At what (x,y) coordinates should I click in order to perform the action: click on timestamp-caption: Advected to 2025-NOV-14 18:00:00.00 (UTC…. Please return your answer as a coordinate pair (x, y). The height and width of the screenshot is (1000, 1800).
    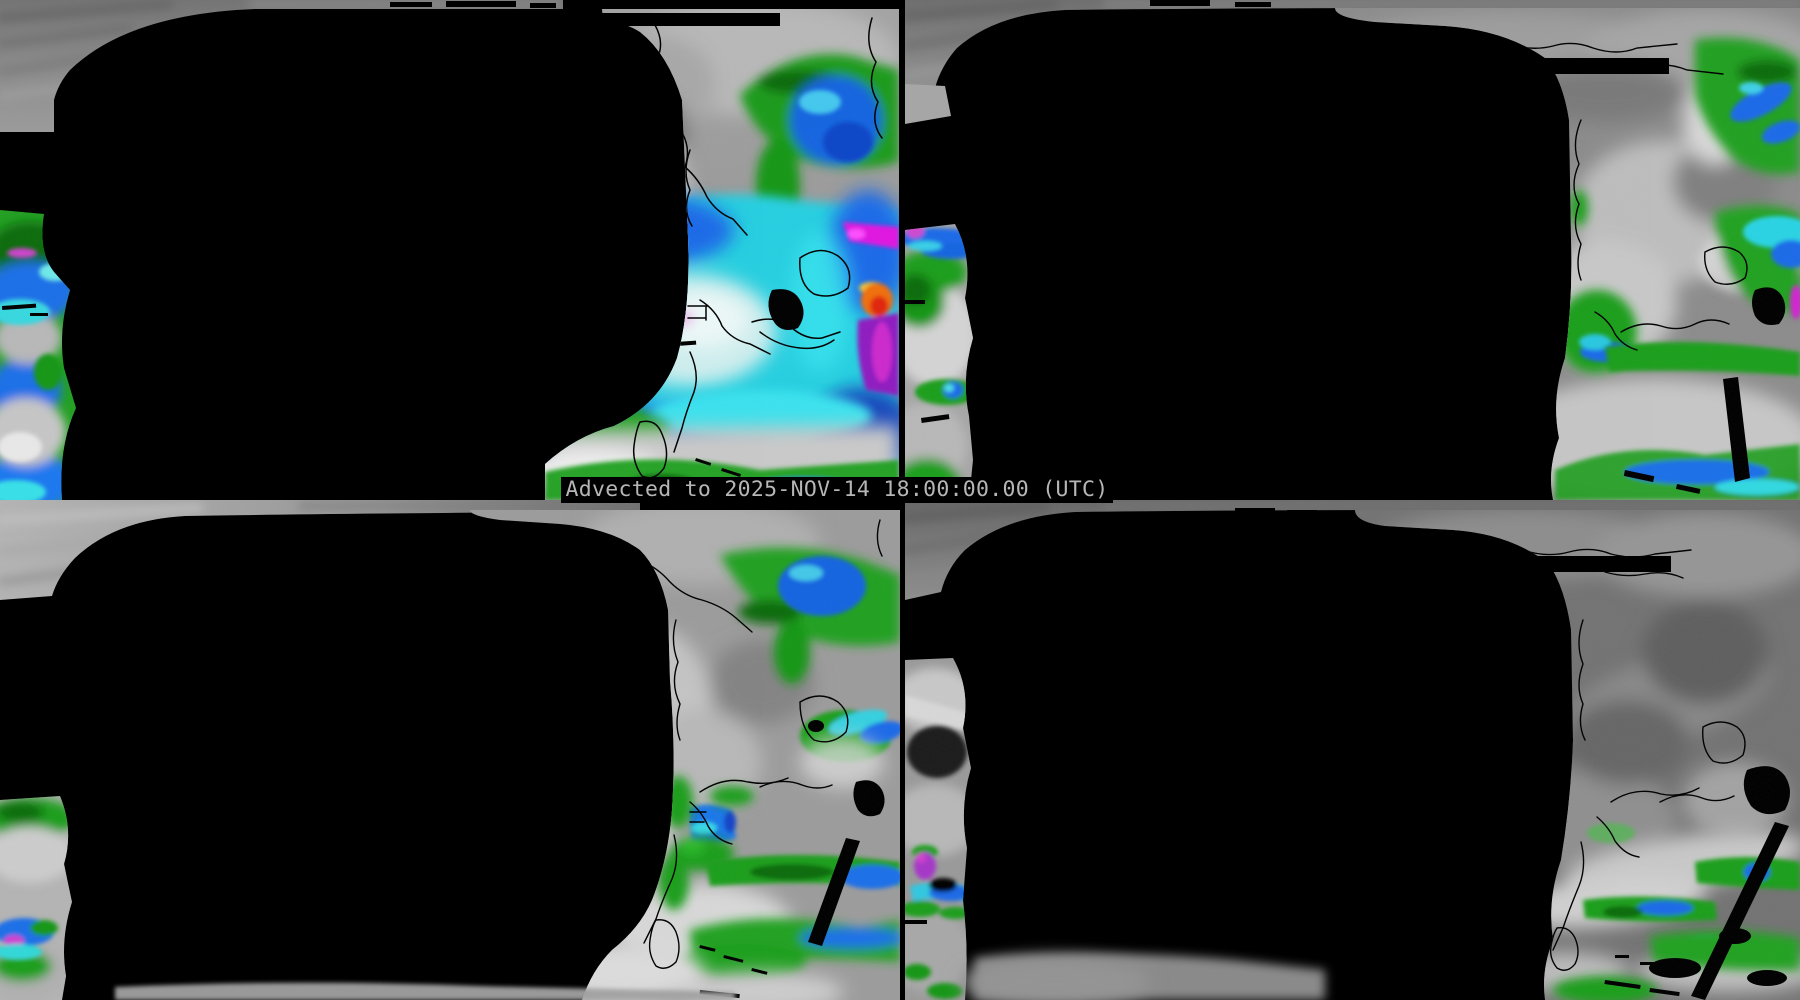
    Looking at the image, I should click on (837, 490).